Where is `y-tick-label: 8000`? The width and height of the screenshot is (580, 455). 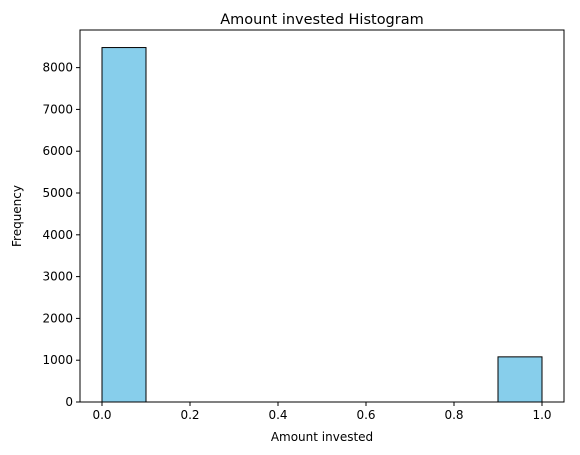 y-tick-label: 8000 is located at coordinates (57, 68).